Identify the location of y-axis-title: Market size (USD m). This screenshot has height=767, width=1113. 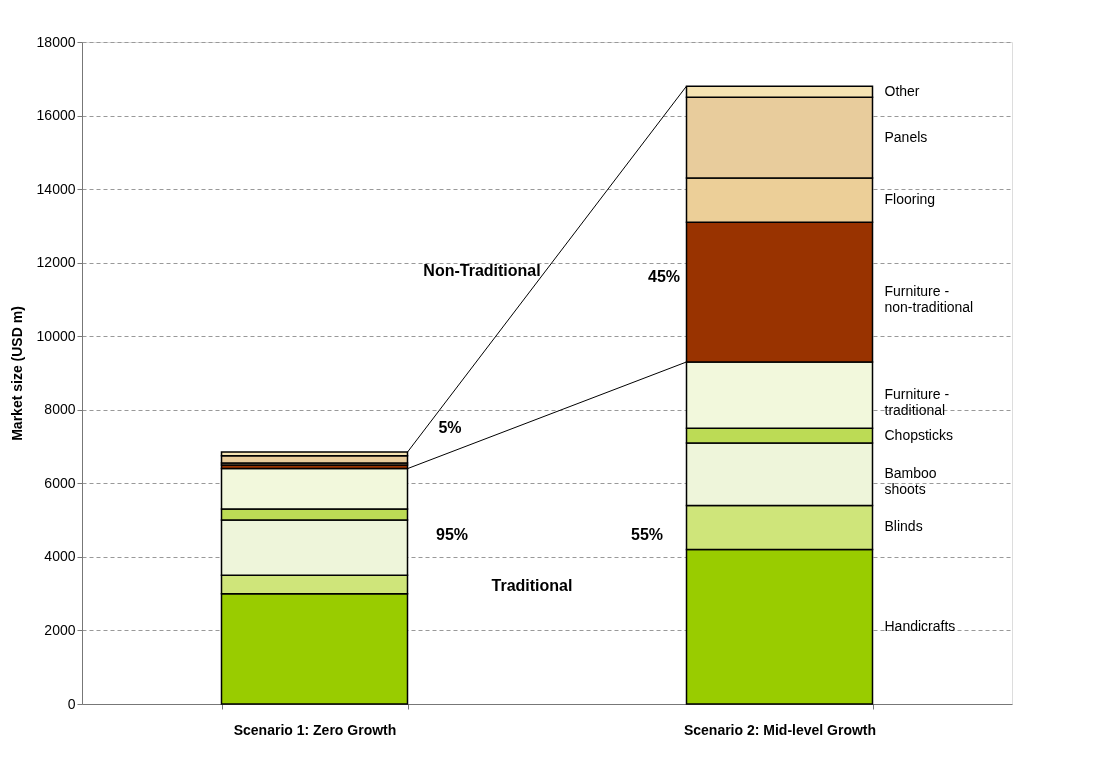
(16, 373).